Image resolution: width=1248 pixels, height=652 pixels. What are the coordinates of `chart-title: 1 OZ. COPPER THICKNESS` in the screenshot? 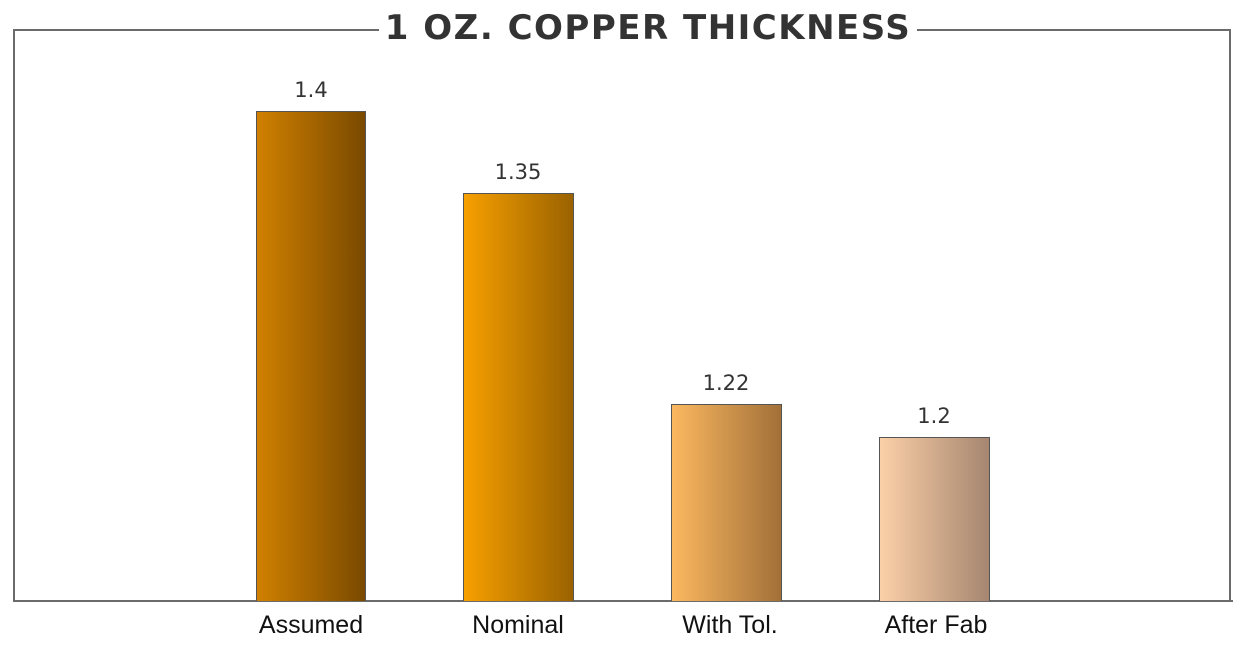 It's located at (624, 28).